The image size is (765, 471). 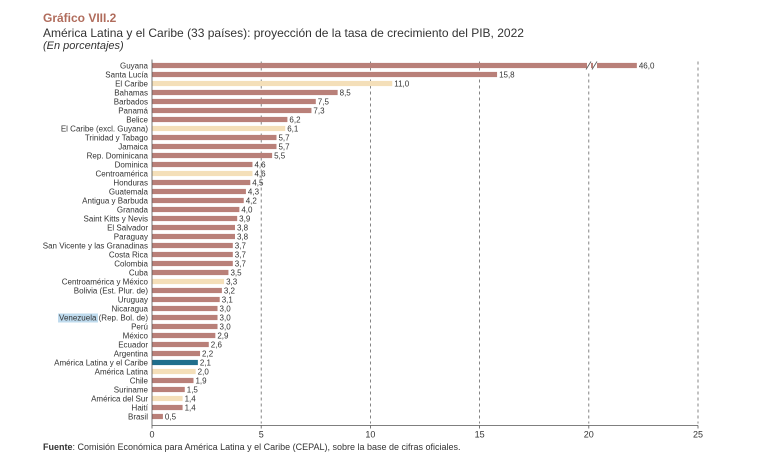 I want to click on value-label: 1,9, so click(x=201, y=381).